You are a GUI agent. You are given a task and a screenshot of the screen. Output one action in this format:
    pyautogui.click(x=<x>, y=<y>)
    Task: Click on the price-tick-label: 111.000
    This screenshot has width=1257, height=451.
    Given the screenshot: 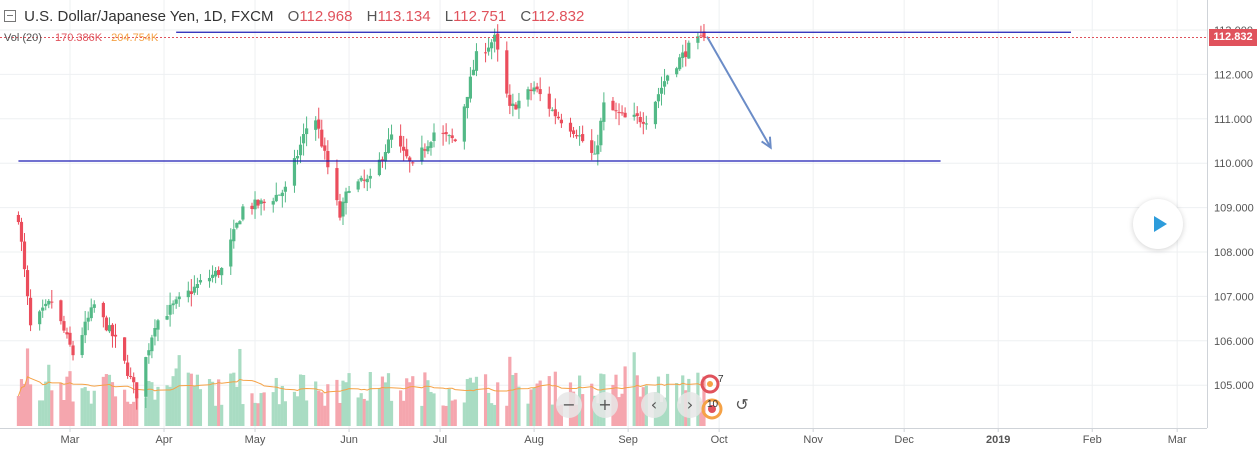 What is the action you would take?
    pyautogui.click(x=1233, y=120)
    